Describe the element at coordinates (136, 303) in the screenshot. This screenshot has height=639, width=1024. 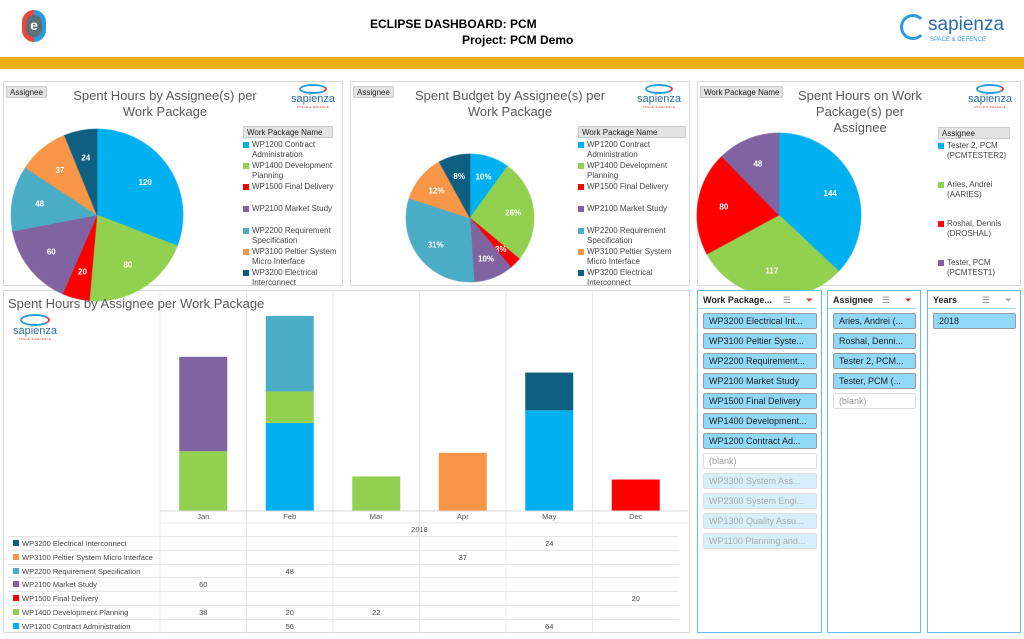
I see `bar-chart-title: Spent Hours by Assignee per Work Package` at that location.